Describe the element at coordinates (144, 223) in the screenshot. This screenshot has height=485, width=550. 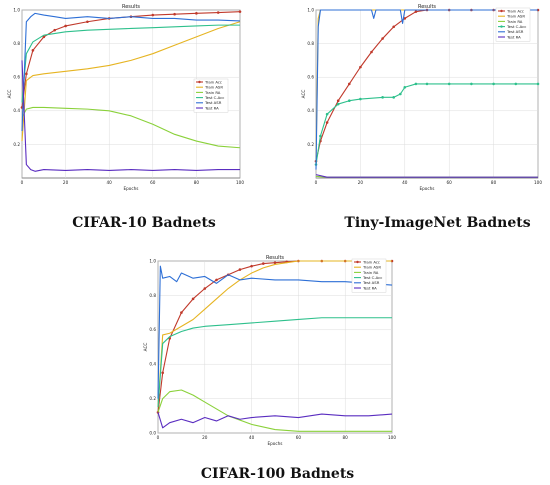
I see `caption-cifar10: CIFAR-10 Badnets` at that location.